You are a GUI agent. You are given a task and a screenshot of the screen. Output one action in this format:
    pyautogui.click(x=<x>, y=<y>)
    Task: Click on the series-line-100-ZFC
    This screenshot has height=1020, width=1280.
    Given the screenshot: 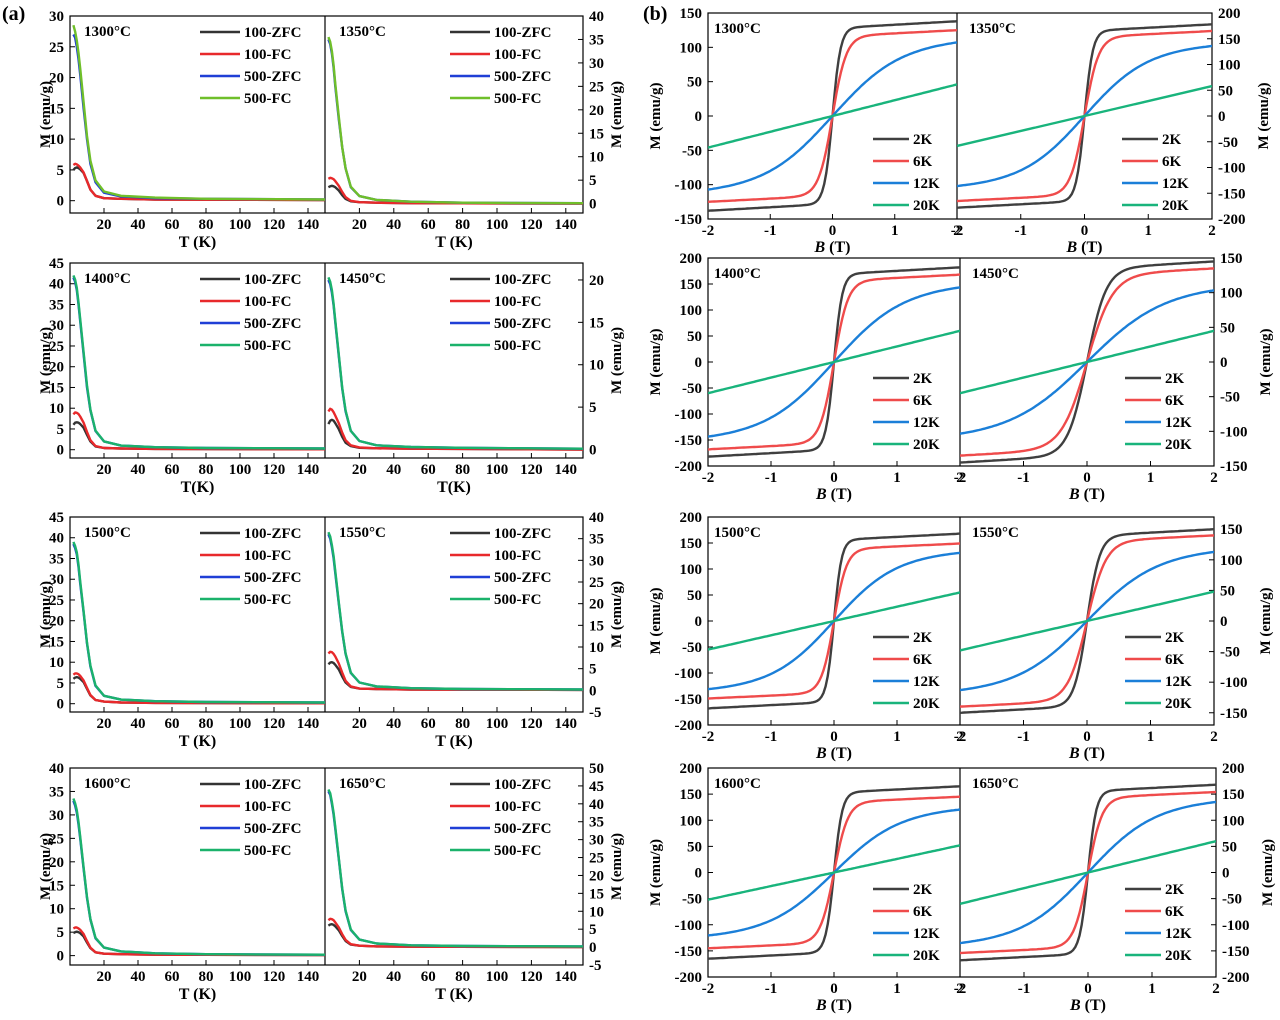 What is the action you would take?
    pyautogui.click(x=198, y=690)
    